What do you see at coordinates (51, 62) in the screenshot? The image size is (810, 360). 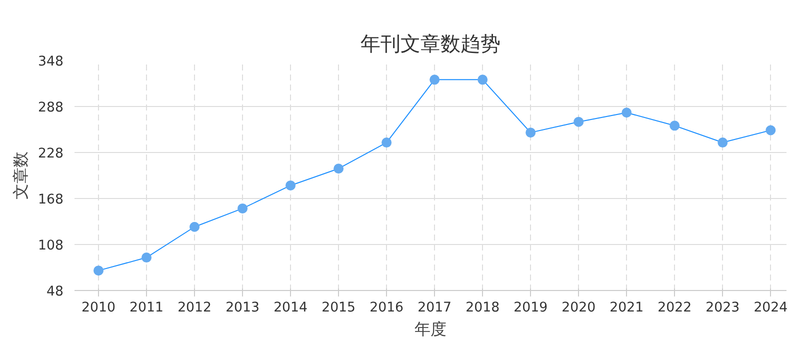 I see `y-tick-label: 348` at bounding box center [51, 62].